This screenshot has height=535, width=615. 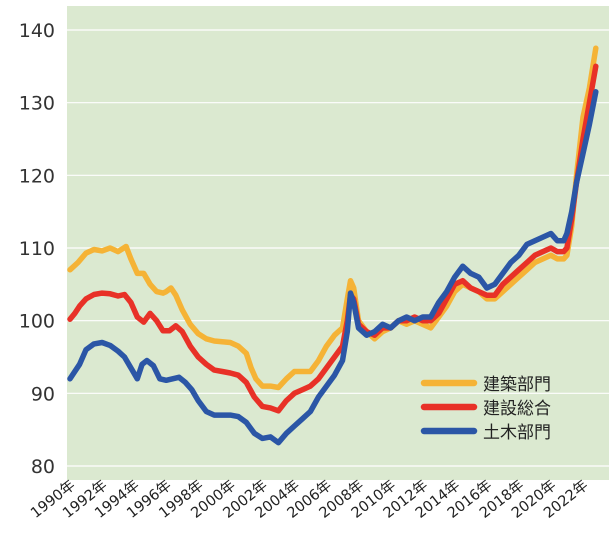 What do you see at coordinates (517, 409) in the screenshot?
I see `legend-label-2: 建設総合` at bounding box center [517, 409].